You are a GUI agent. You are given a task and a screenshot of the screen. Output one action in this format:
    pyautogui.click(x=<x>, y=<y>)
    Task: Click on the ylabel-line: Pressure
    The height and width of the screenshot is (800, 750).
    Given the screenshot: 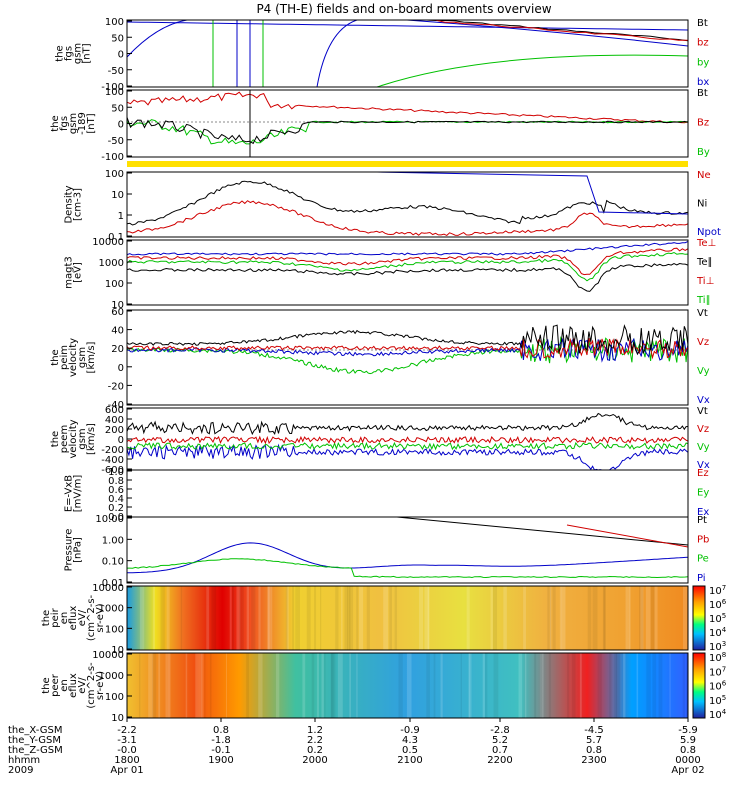 What is the action you would take?
    pyautogui.click(x=69, y=550)
    